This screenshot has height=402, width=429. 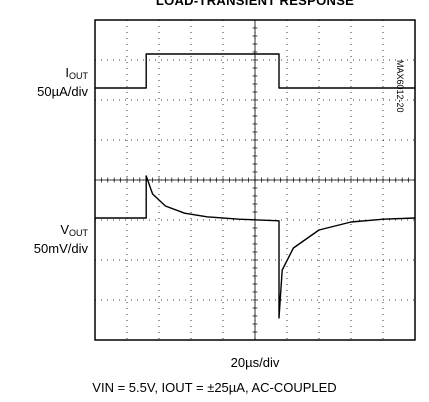 I want to click on vout-scale: 50mV/div, so click(x=60, y=248).